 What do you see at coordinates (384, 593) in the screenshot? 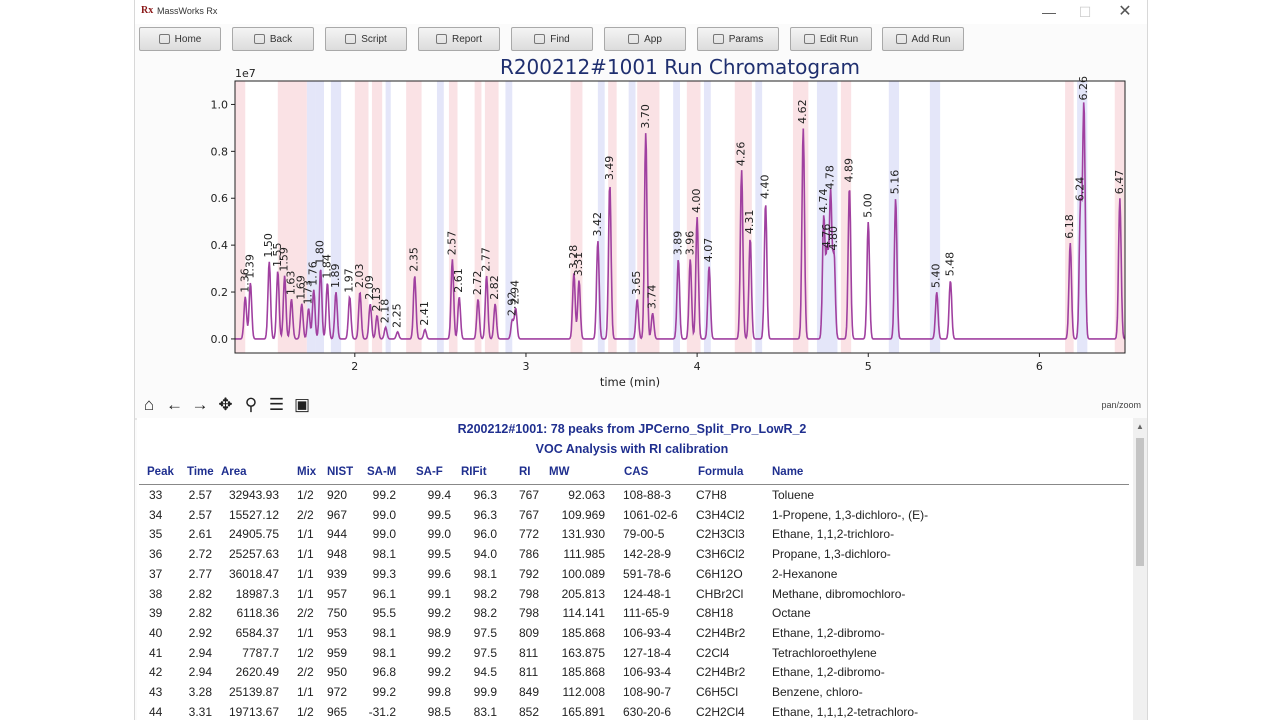
I see `cell-sa-m: 96.1` at bounding box center [384, 593].